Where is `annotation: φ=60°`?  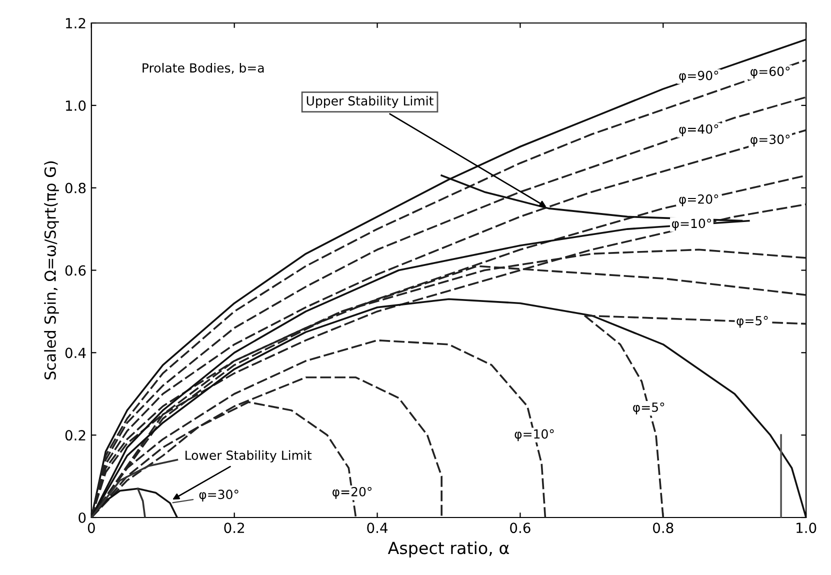 annotation: φ=60° is located at coordinates (770, 72).